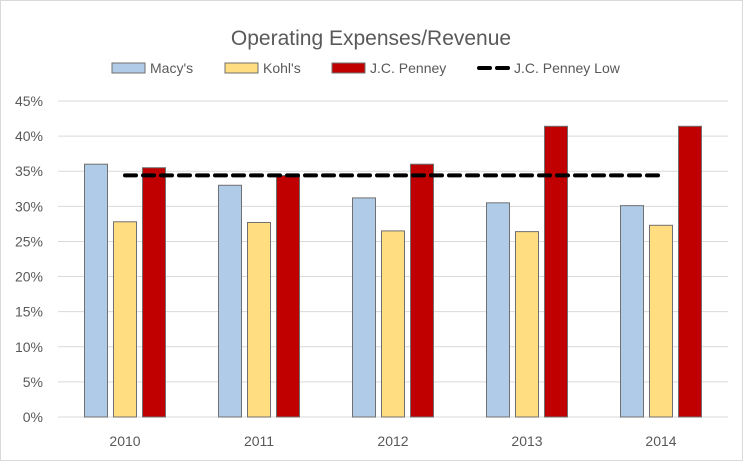  I want to click on bar-kohl-s-2012, so click(393, 324).